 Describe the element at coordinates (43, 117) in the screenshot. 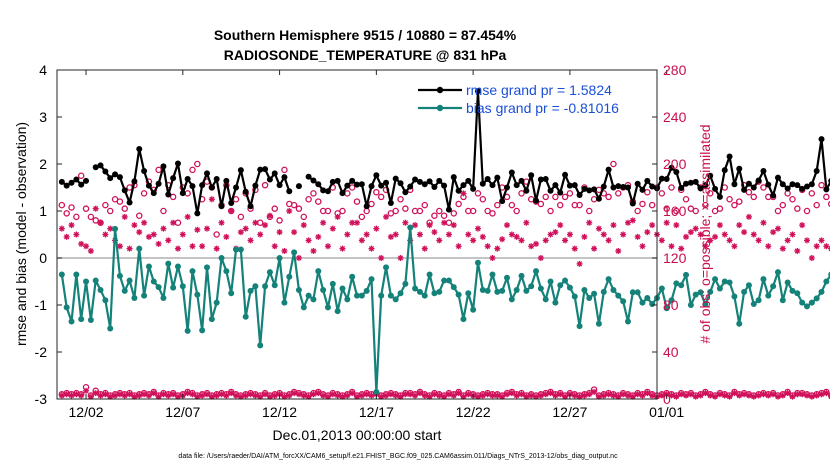

I see `y-left-tick-label: 3` at that location.